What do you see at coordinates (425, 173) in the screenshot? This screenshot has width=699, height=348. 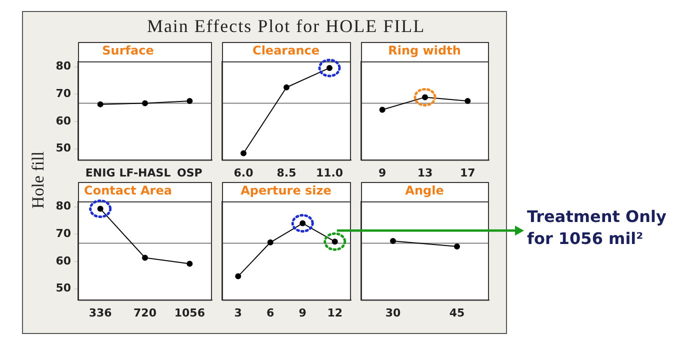 I see `x-tick-label: 13` at bounding box center [425, 173].